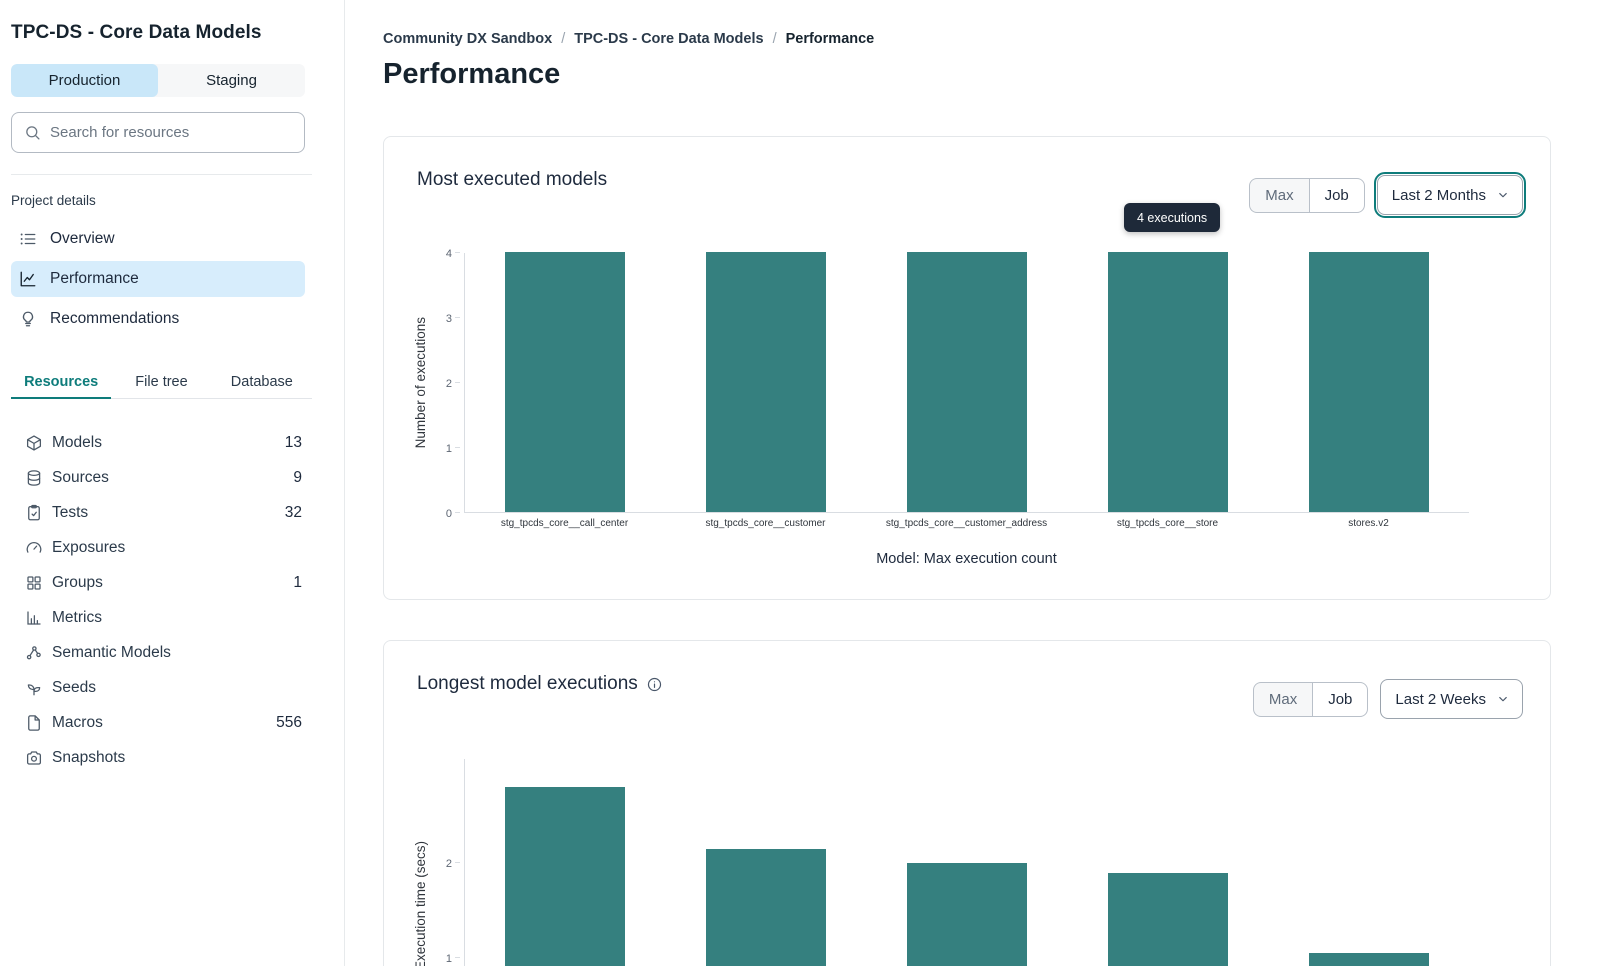 The width and height of the screenshot is (1621, 966). I want to click on info-icon, so click(654, 684).